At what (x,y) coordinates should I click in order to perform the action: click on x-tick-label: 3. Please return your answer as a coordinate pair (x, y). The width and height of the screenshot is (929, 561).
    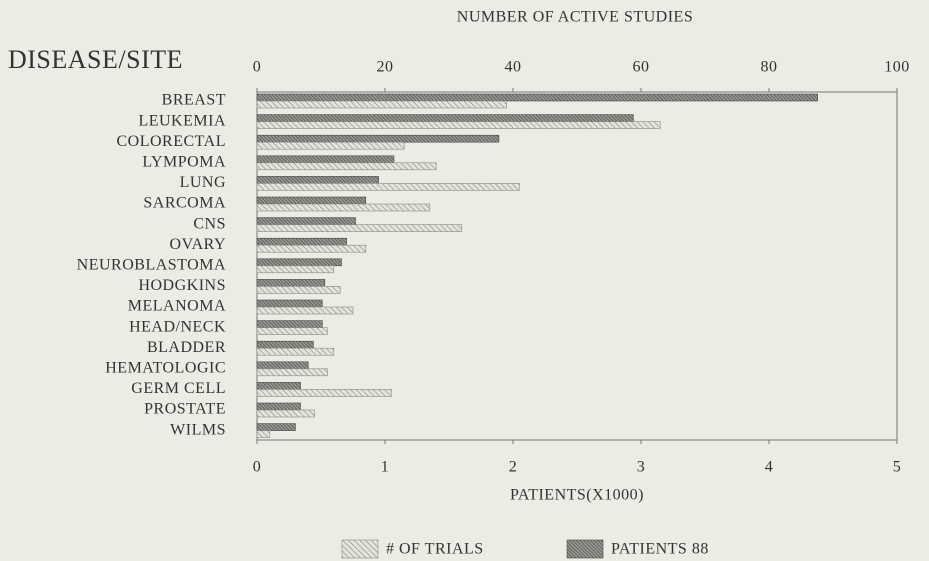
    Looking at the image, I should click on (641, 467).